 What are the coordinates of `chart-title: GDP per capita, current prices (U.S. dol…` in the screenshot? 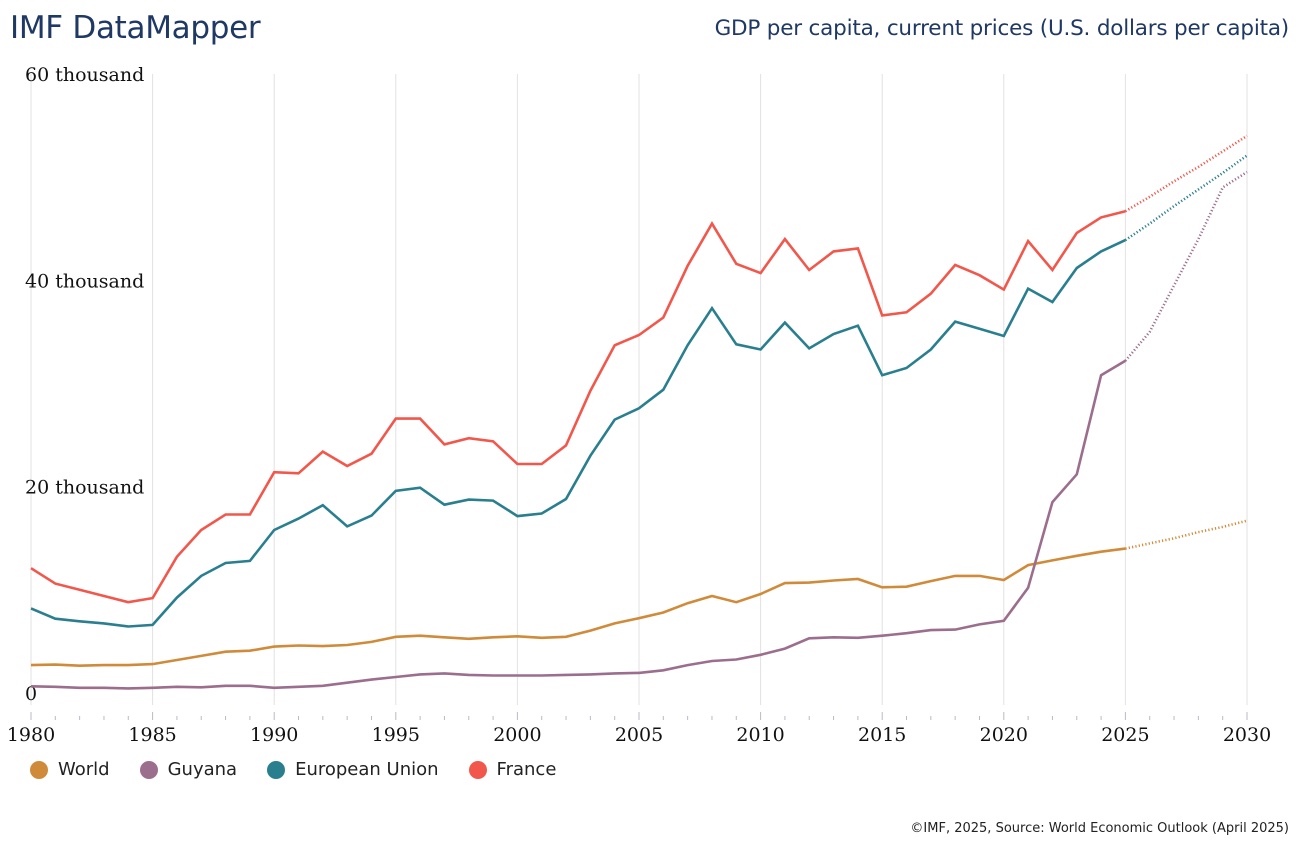 It's located at (1002, 28).